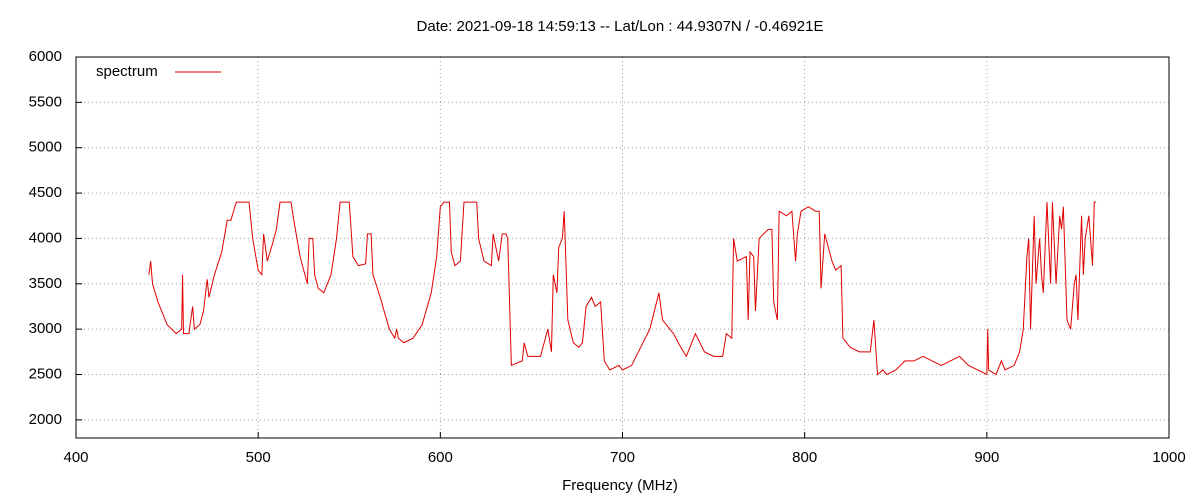 Image resolution: width=1200 pixels, height=500 pixels. What do you see at coordinates (986, 457) in the screenshot?
I see `x-tick-label: 900` at bounding box center [986, 457].